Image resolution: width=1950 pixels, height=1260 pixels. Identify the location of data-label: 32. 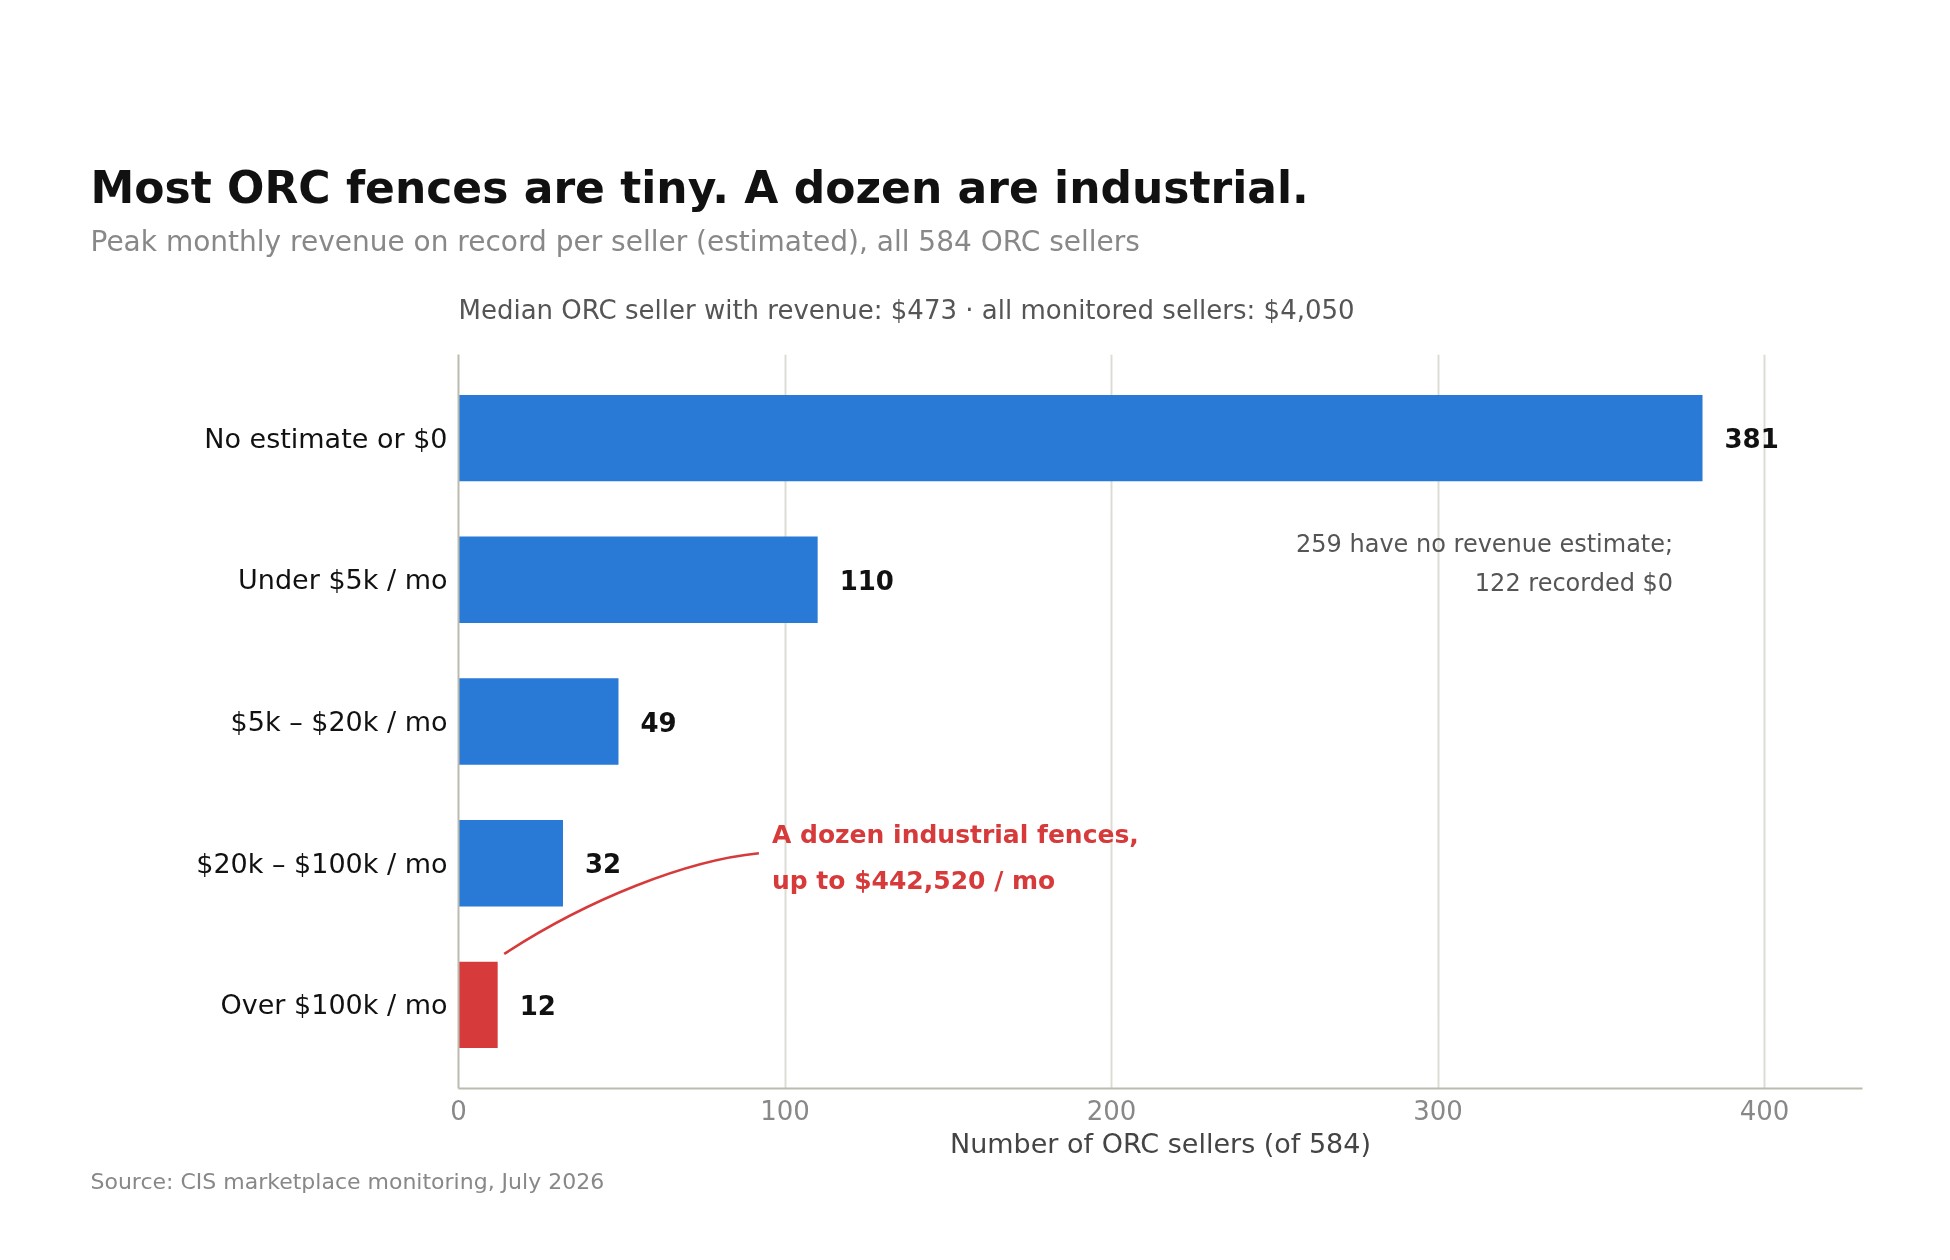
(603, 864).